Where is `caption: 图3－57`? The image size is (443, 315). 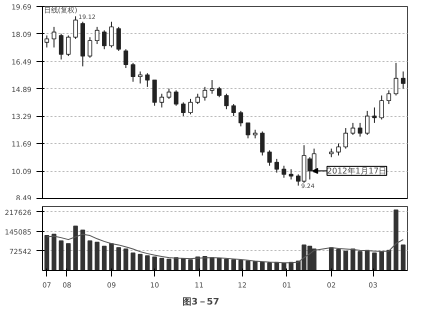
caption: 图3－57 is located at coordinates (201, 302).